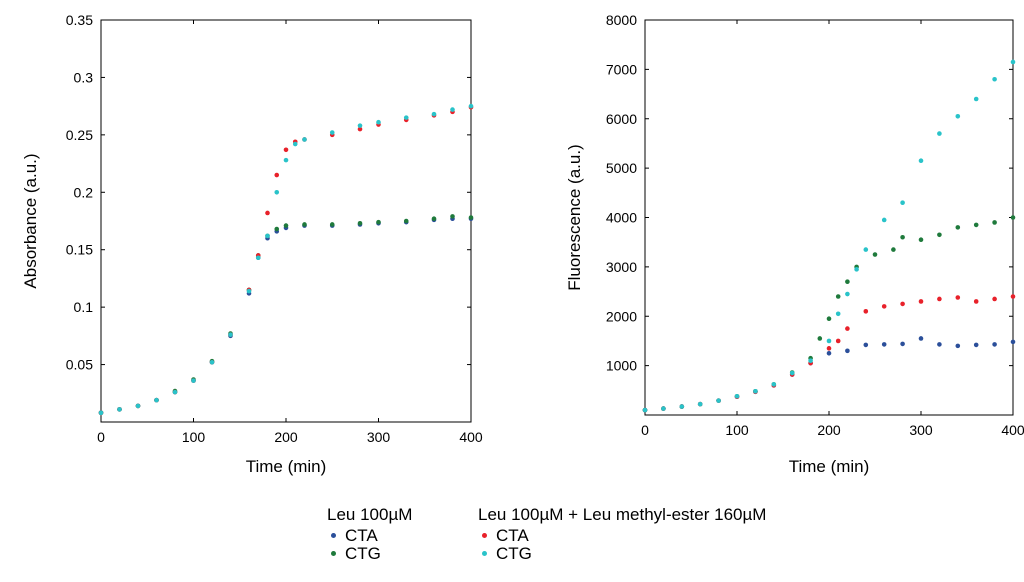 The width and height of the screenshot is (1024, 582). What do you see at coordinates (1012, 430) in the screenshot?
I see `x-tick-label: 400` at bounding box center [1012, 430].